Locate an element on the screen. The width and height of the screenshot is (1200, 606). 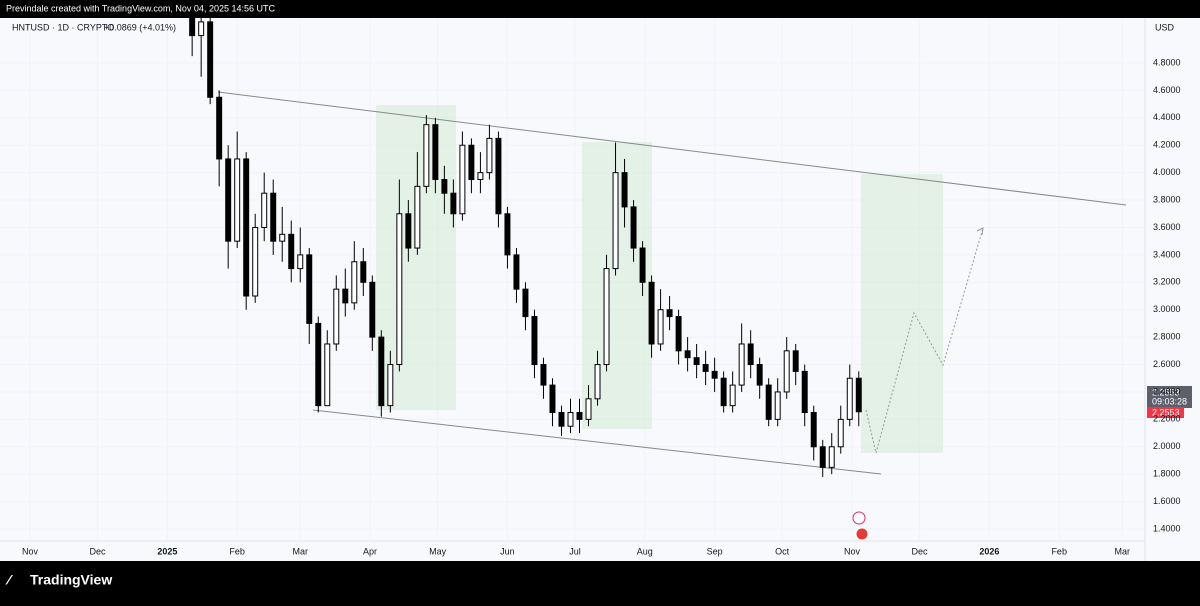
y-tick-label: 1.6000 is located at coordinates (1167, 501).